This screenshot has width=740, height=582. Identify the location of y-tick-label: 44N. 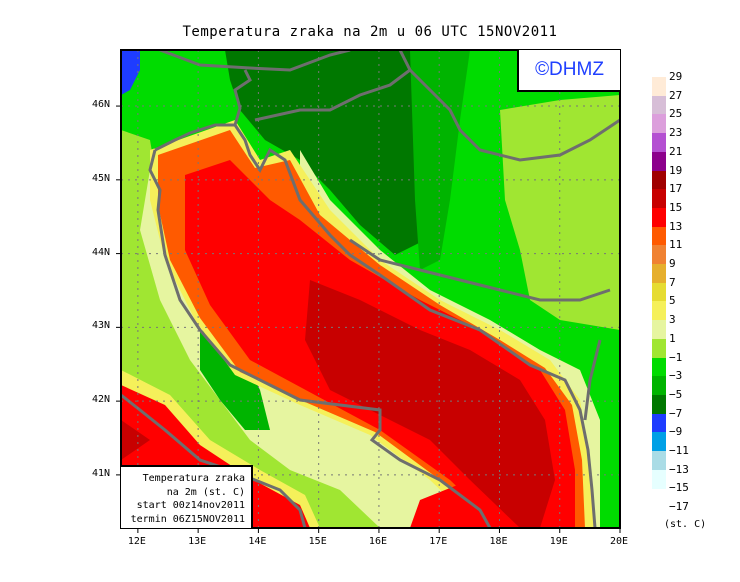
(101, 252).